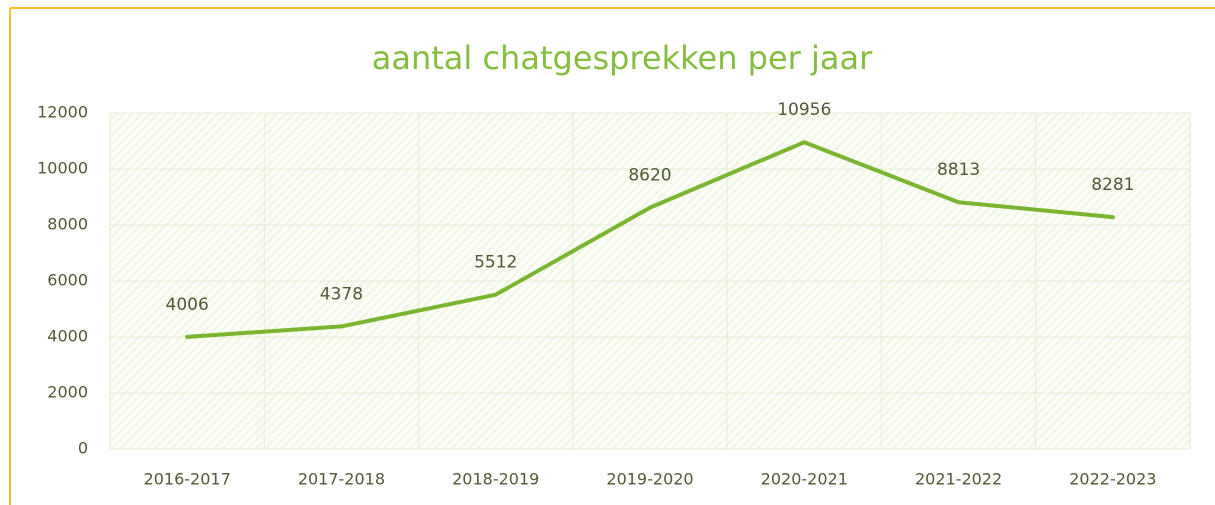 Image resolution: width=1215 pixels, height=505 pixels. I want to click on data-label: 8620, so click(649, 176).